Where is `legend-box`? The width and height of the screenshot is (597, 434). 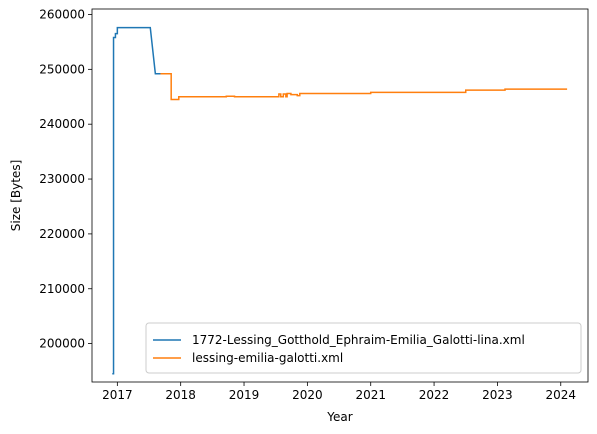 legend-box is located at coordinates (363, 348).